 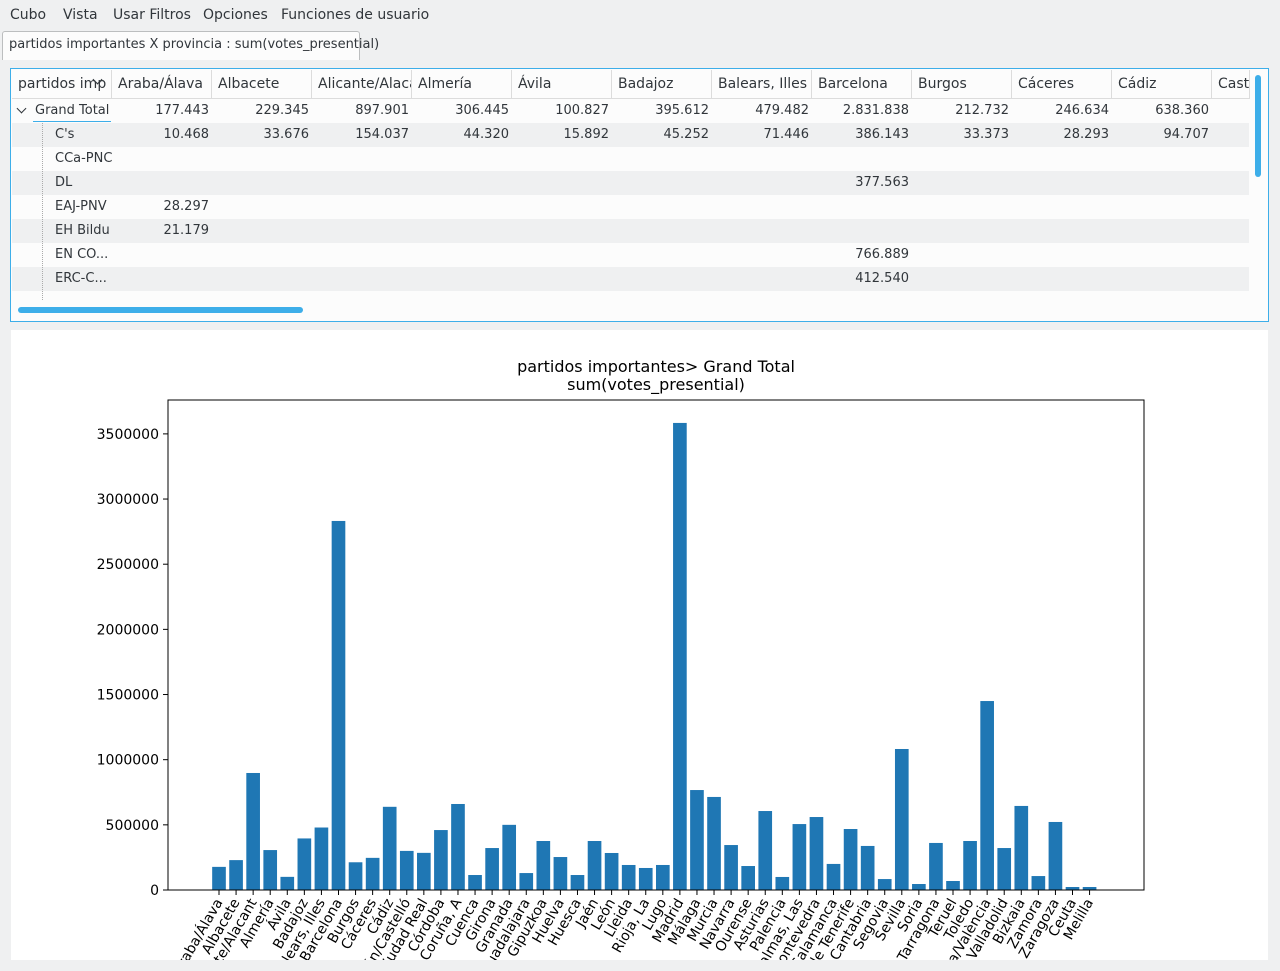 I want to click on menu-item: Funciones de usuario, so click(x=355, y=15).